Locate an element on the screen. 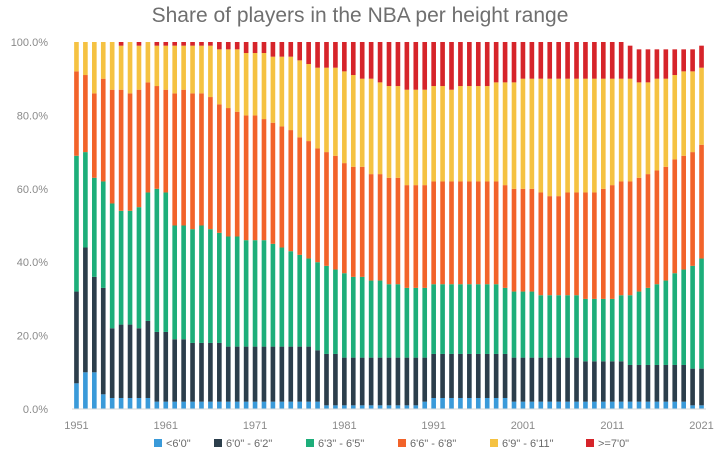 The width and height of the screenshot is (720, 460). x-tick-label: 1981 is located at coordinates (344, 426).